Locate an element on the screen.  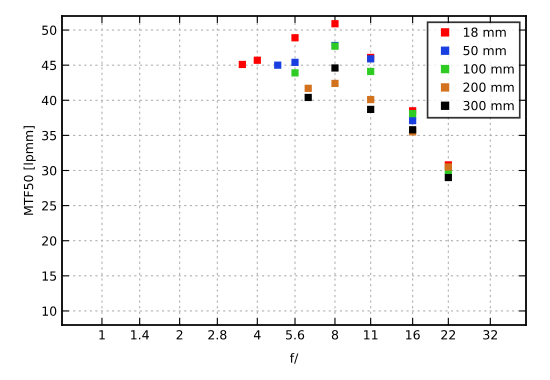
y-tick-label: 25 is located at coordinates (49, 206).